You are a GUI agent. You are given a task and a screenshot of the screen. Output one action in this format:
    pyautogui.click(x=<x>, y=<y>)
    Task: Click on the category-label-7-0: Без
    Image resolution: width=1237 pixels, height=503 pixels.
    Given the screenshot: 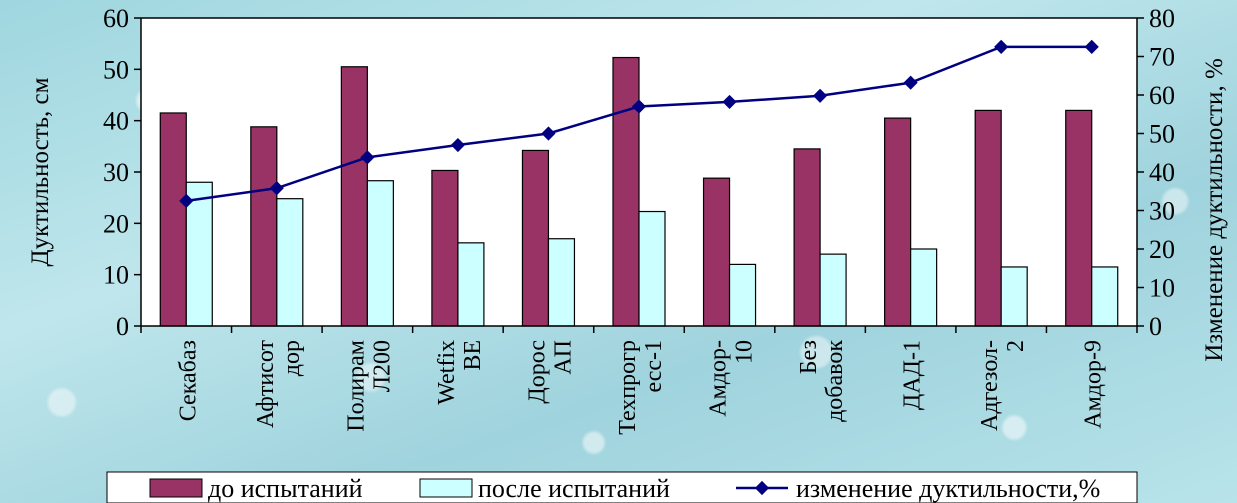 What is the action you would take?
    pyautogui.click(x=809, y=357)
    